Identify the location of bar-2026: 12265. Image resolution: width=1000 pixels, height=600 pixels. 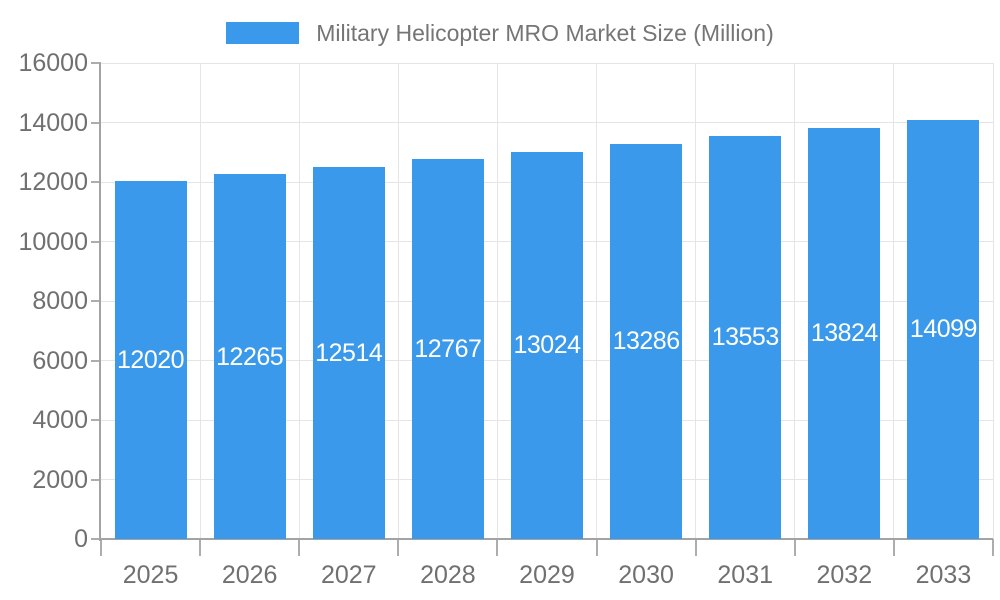
(249, 356).